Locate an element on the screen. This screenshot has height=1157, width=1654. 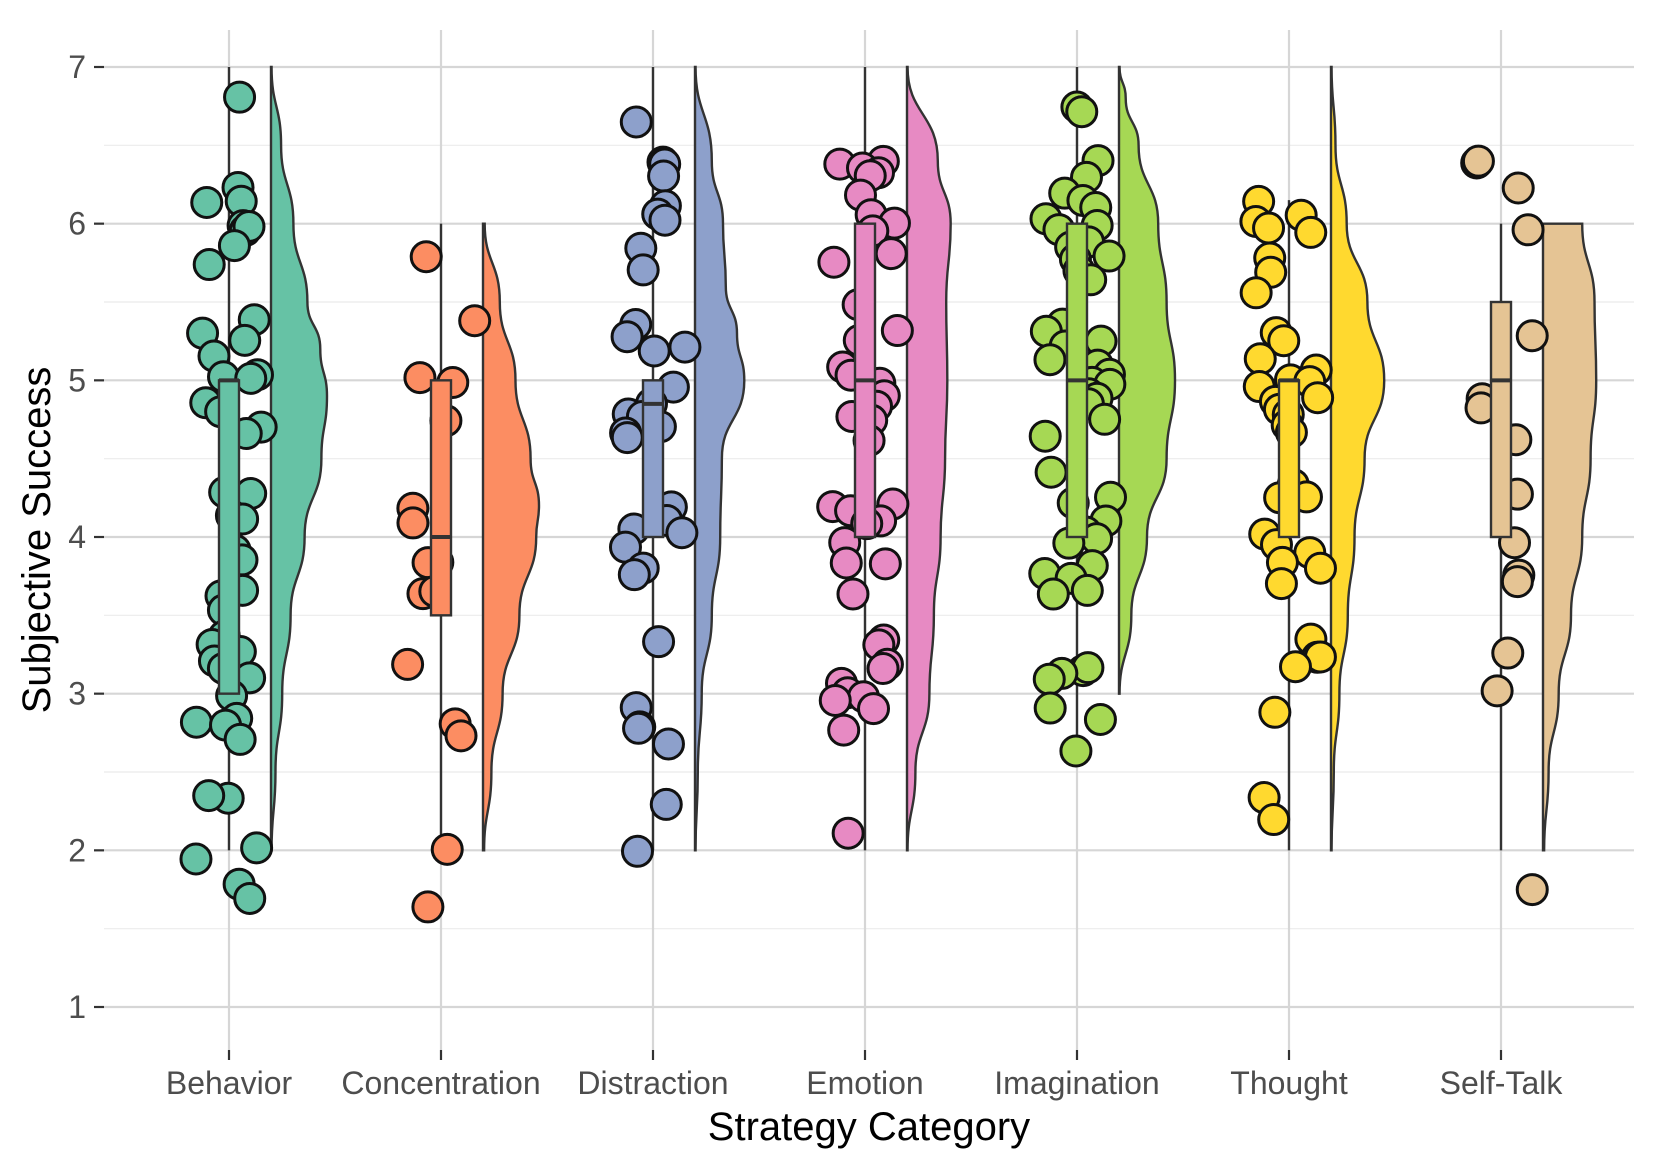
series-distraction is located at coordinates (677, 466).